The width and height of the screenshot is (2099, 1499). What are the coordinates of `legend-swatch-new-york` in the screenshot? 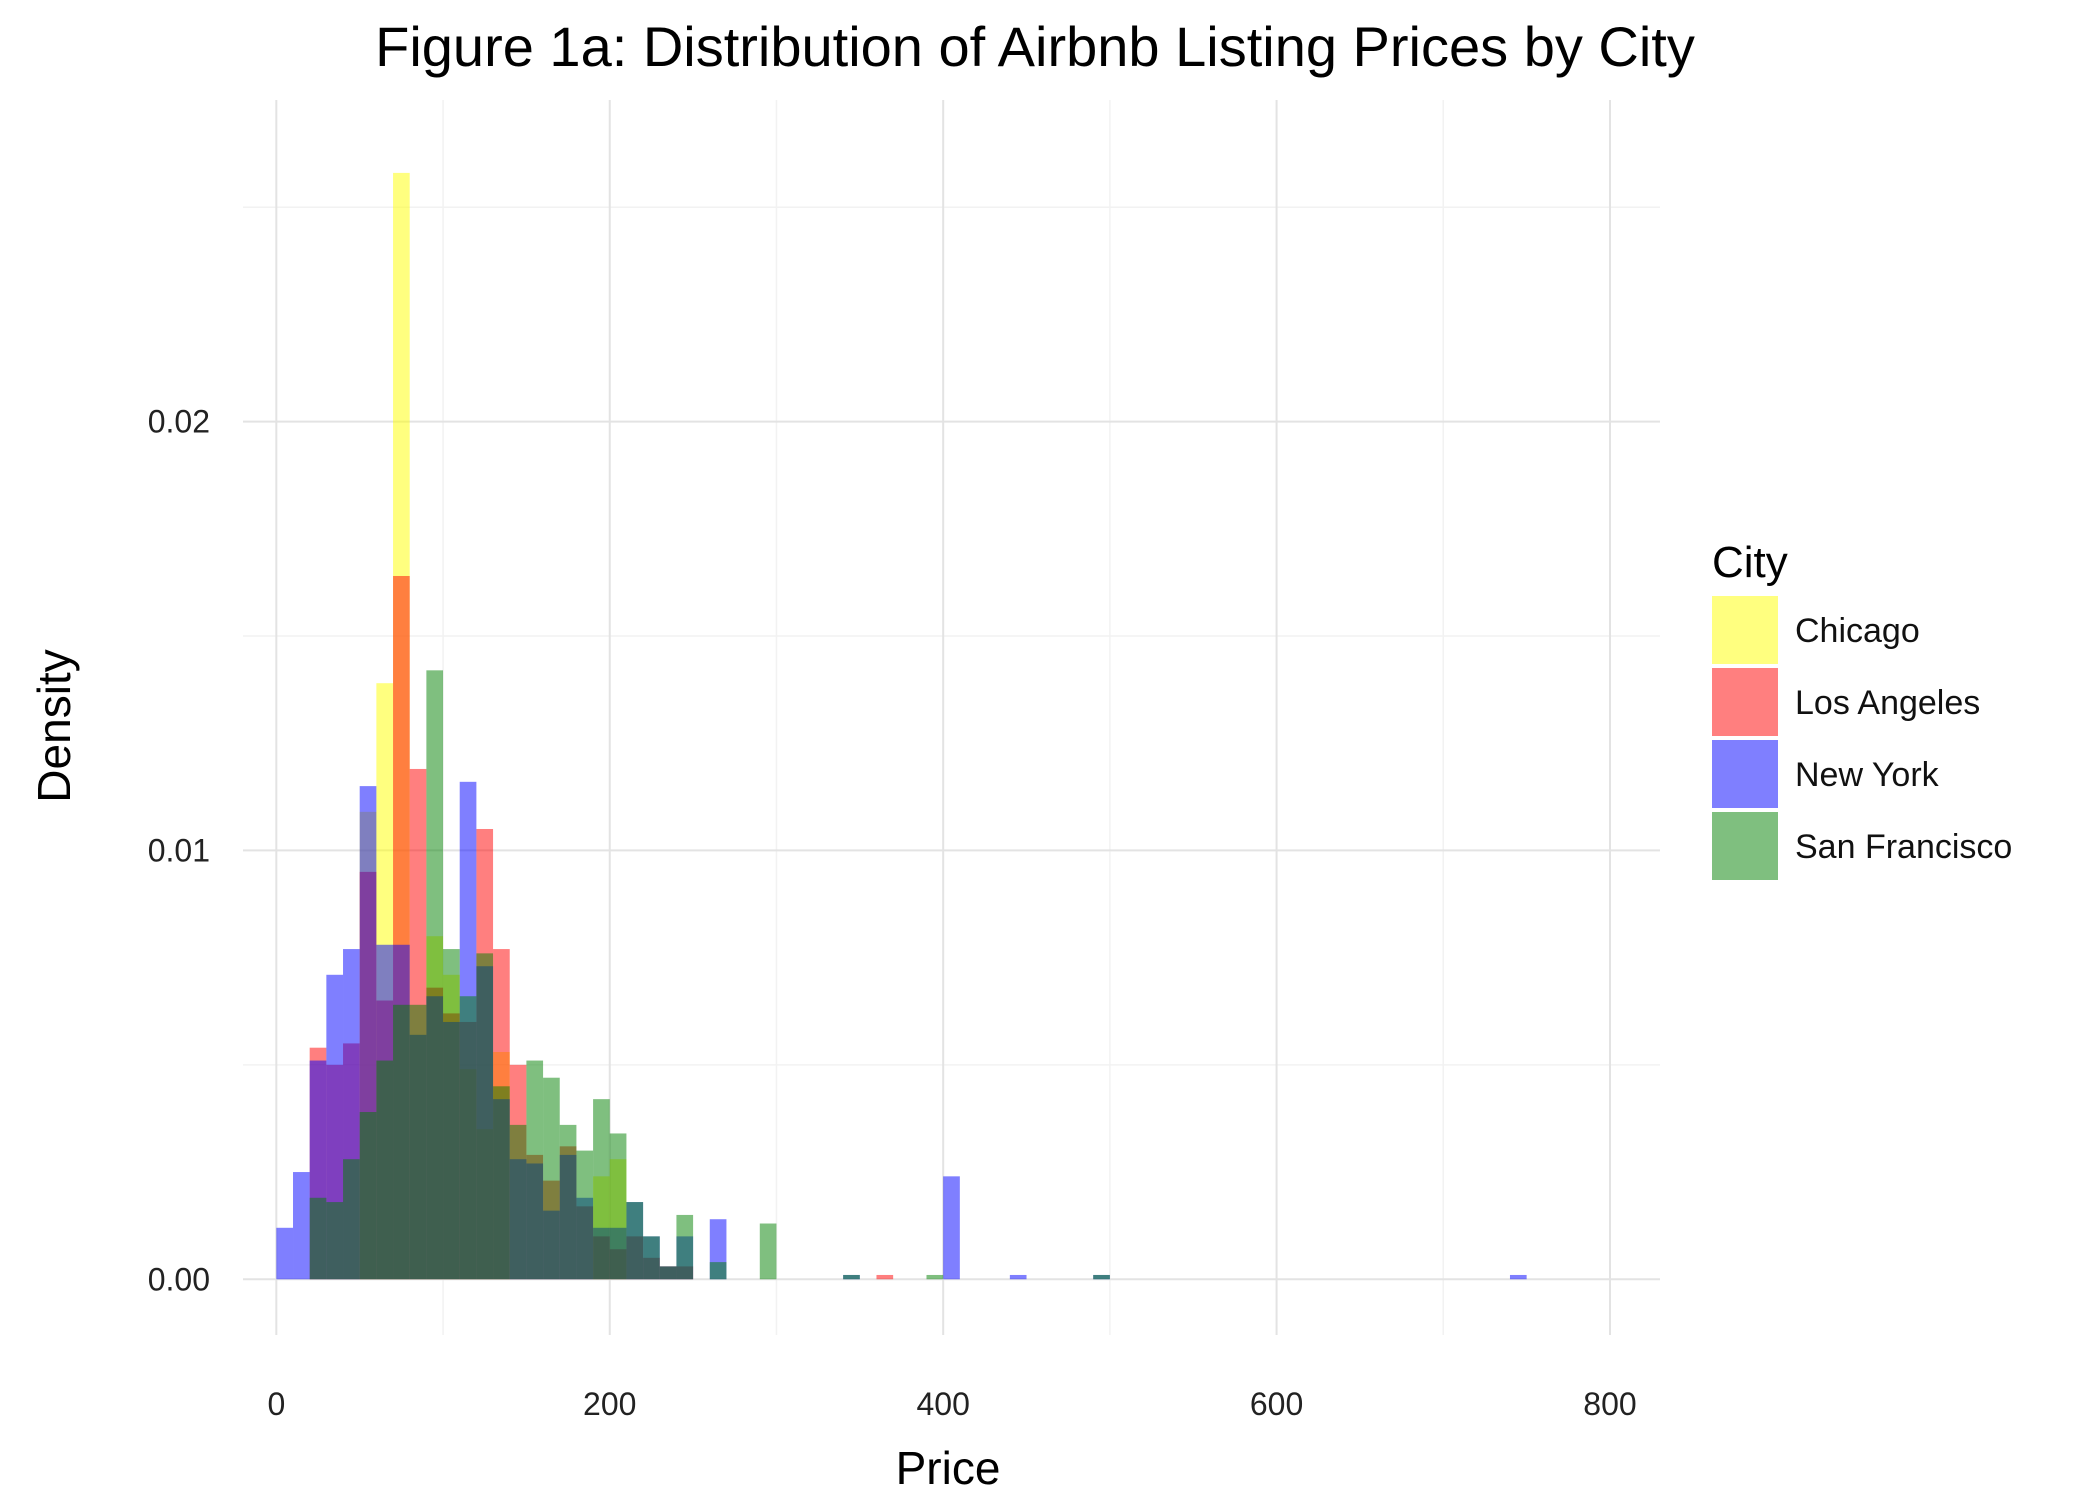 It's located at (1745, 774).